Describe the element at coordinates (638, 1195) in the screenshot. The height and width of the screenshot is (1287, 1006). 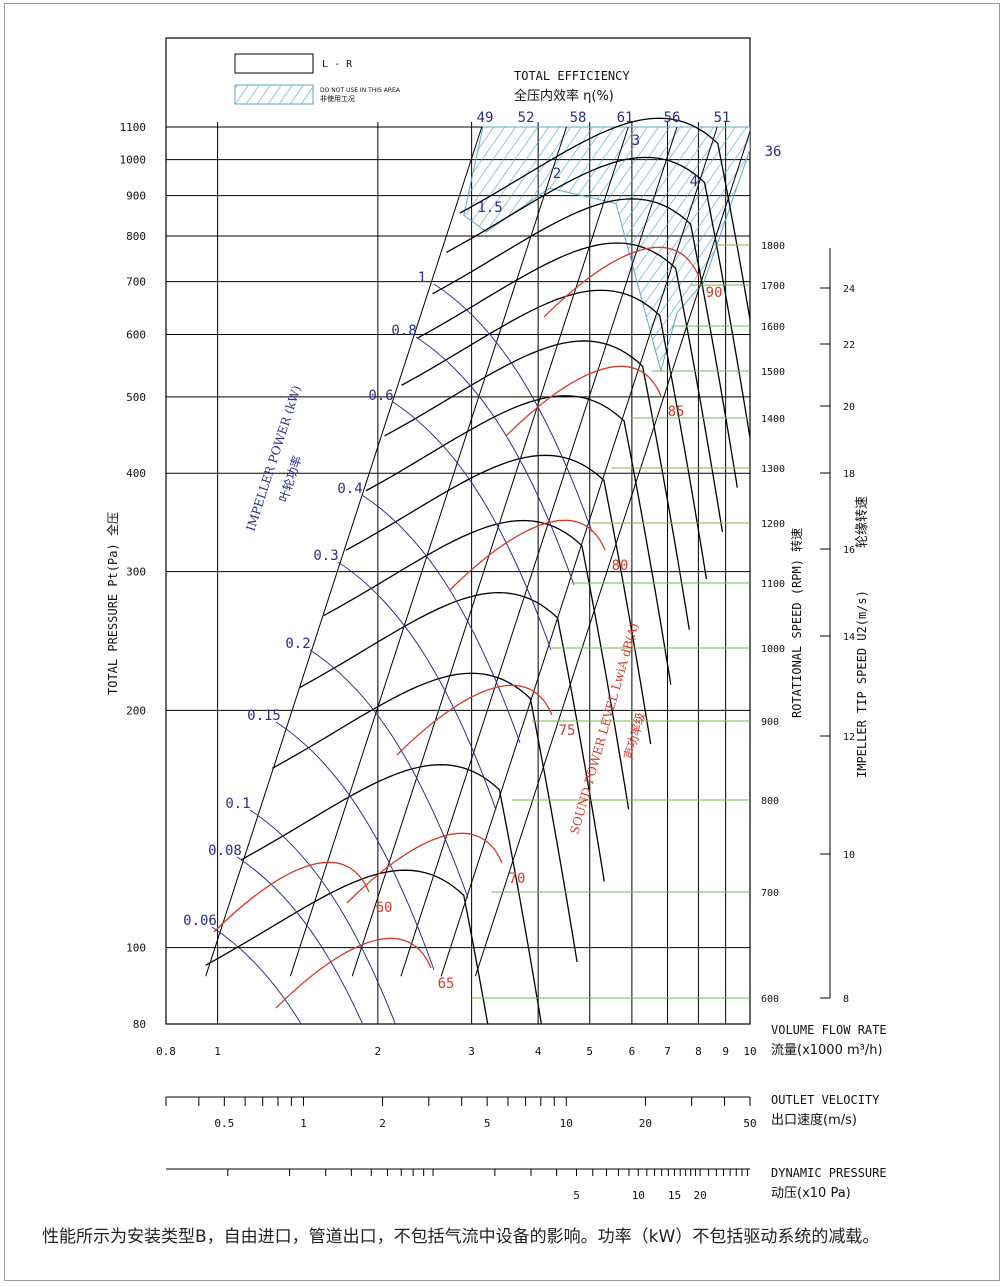
I see `dynamic-pressure-label: 10` at that location.